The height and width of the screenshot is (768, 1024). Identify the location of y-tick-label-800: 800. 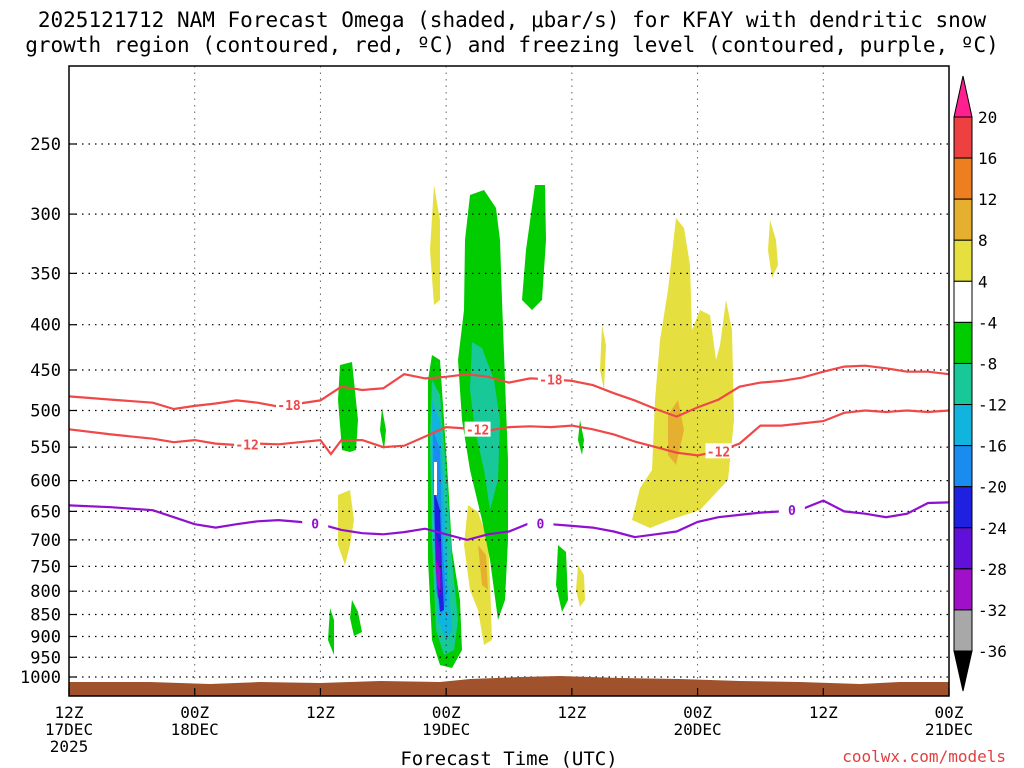
(45, 592).